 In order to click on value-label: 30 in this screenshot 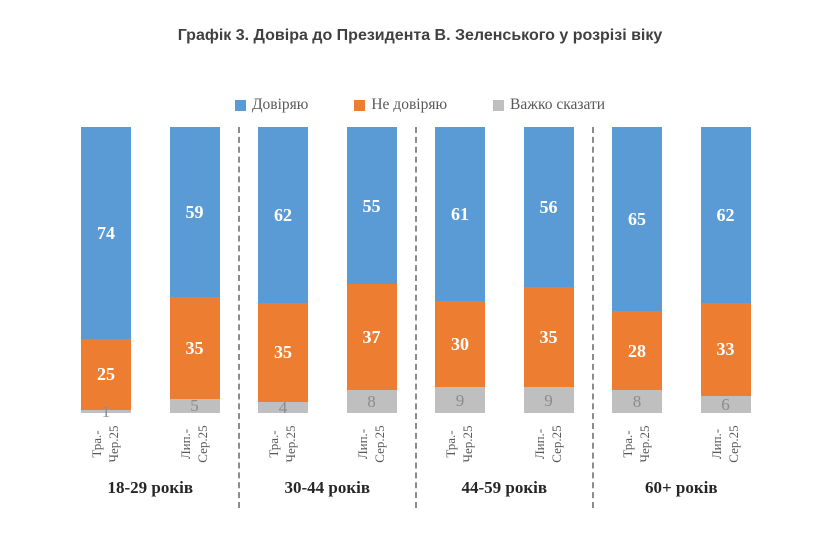, I will do `click(460, 344)`.